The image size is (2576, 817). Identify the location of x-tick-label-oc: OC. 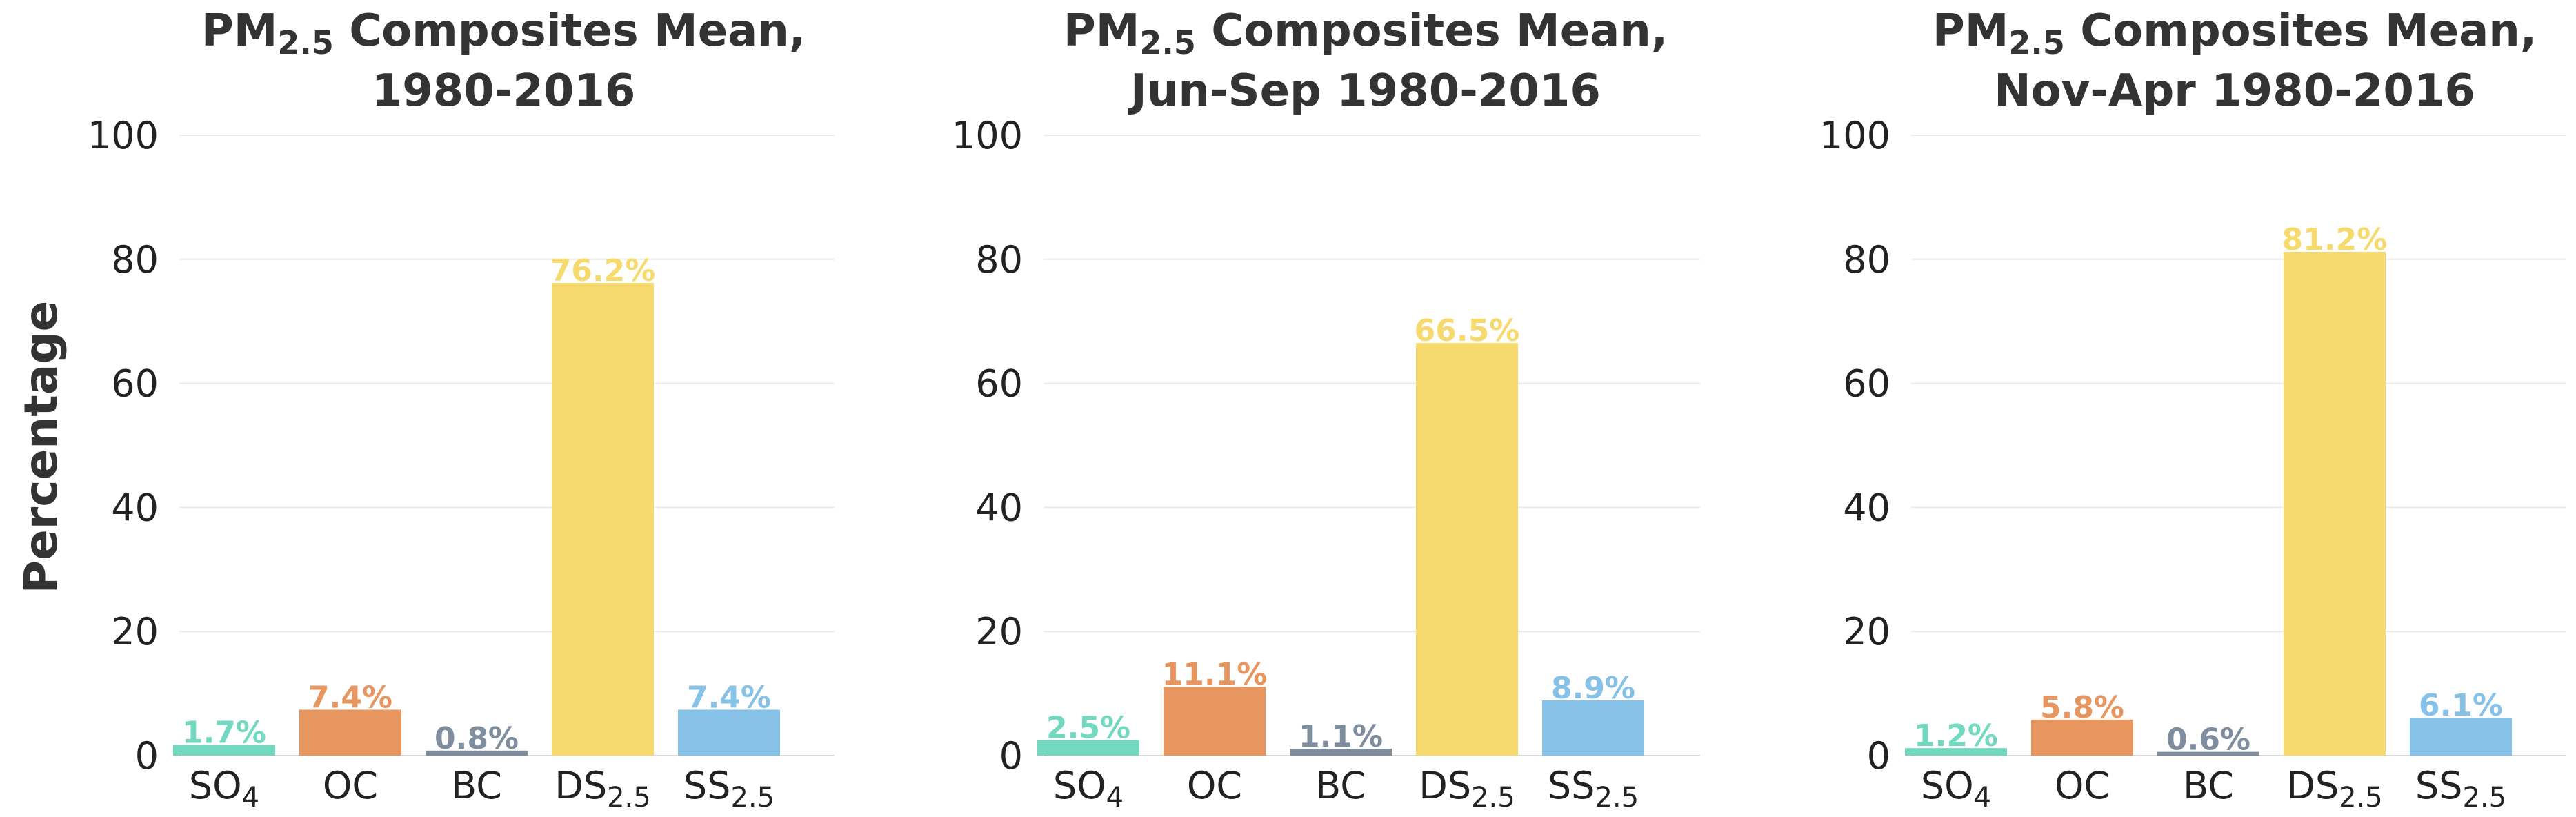
(350, 785).